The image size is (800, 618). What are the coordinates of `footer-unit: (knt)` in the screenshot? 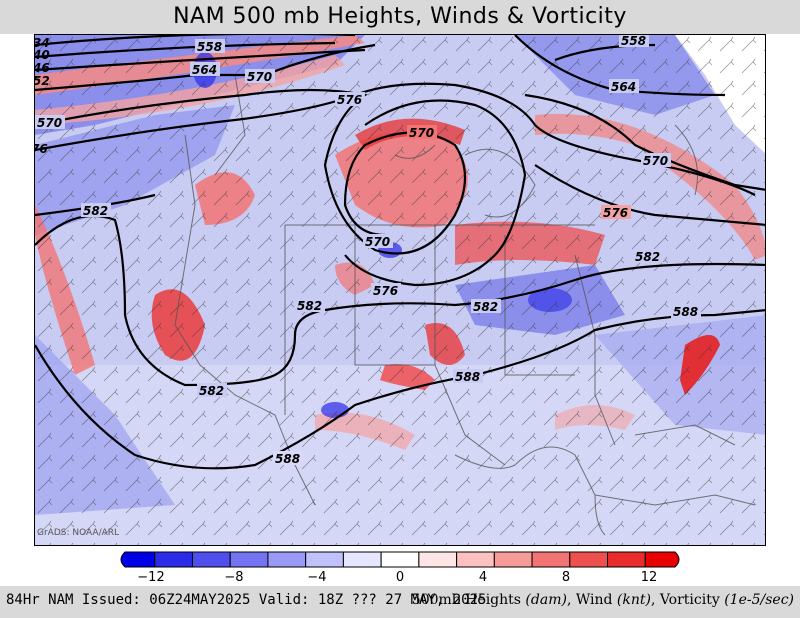 It's located at (633, 600).